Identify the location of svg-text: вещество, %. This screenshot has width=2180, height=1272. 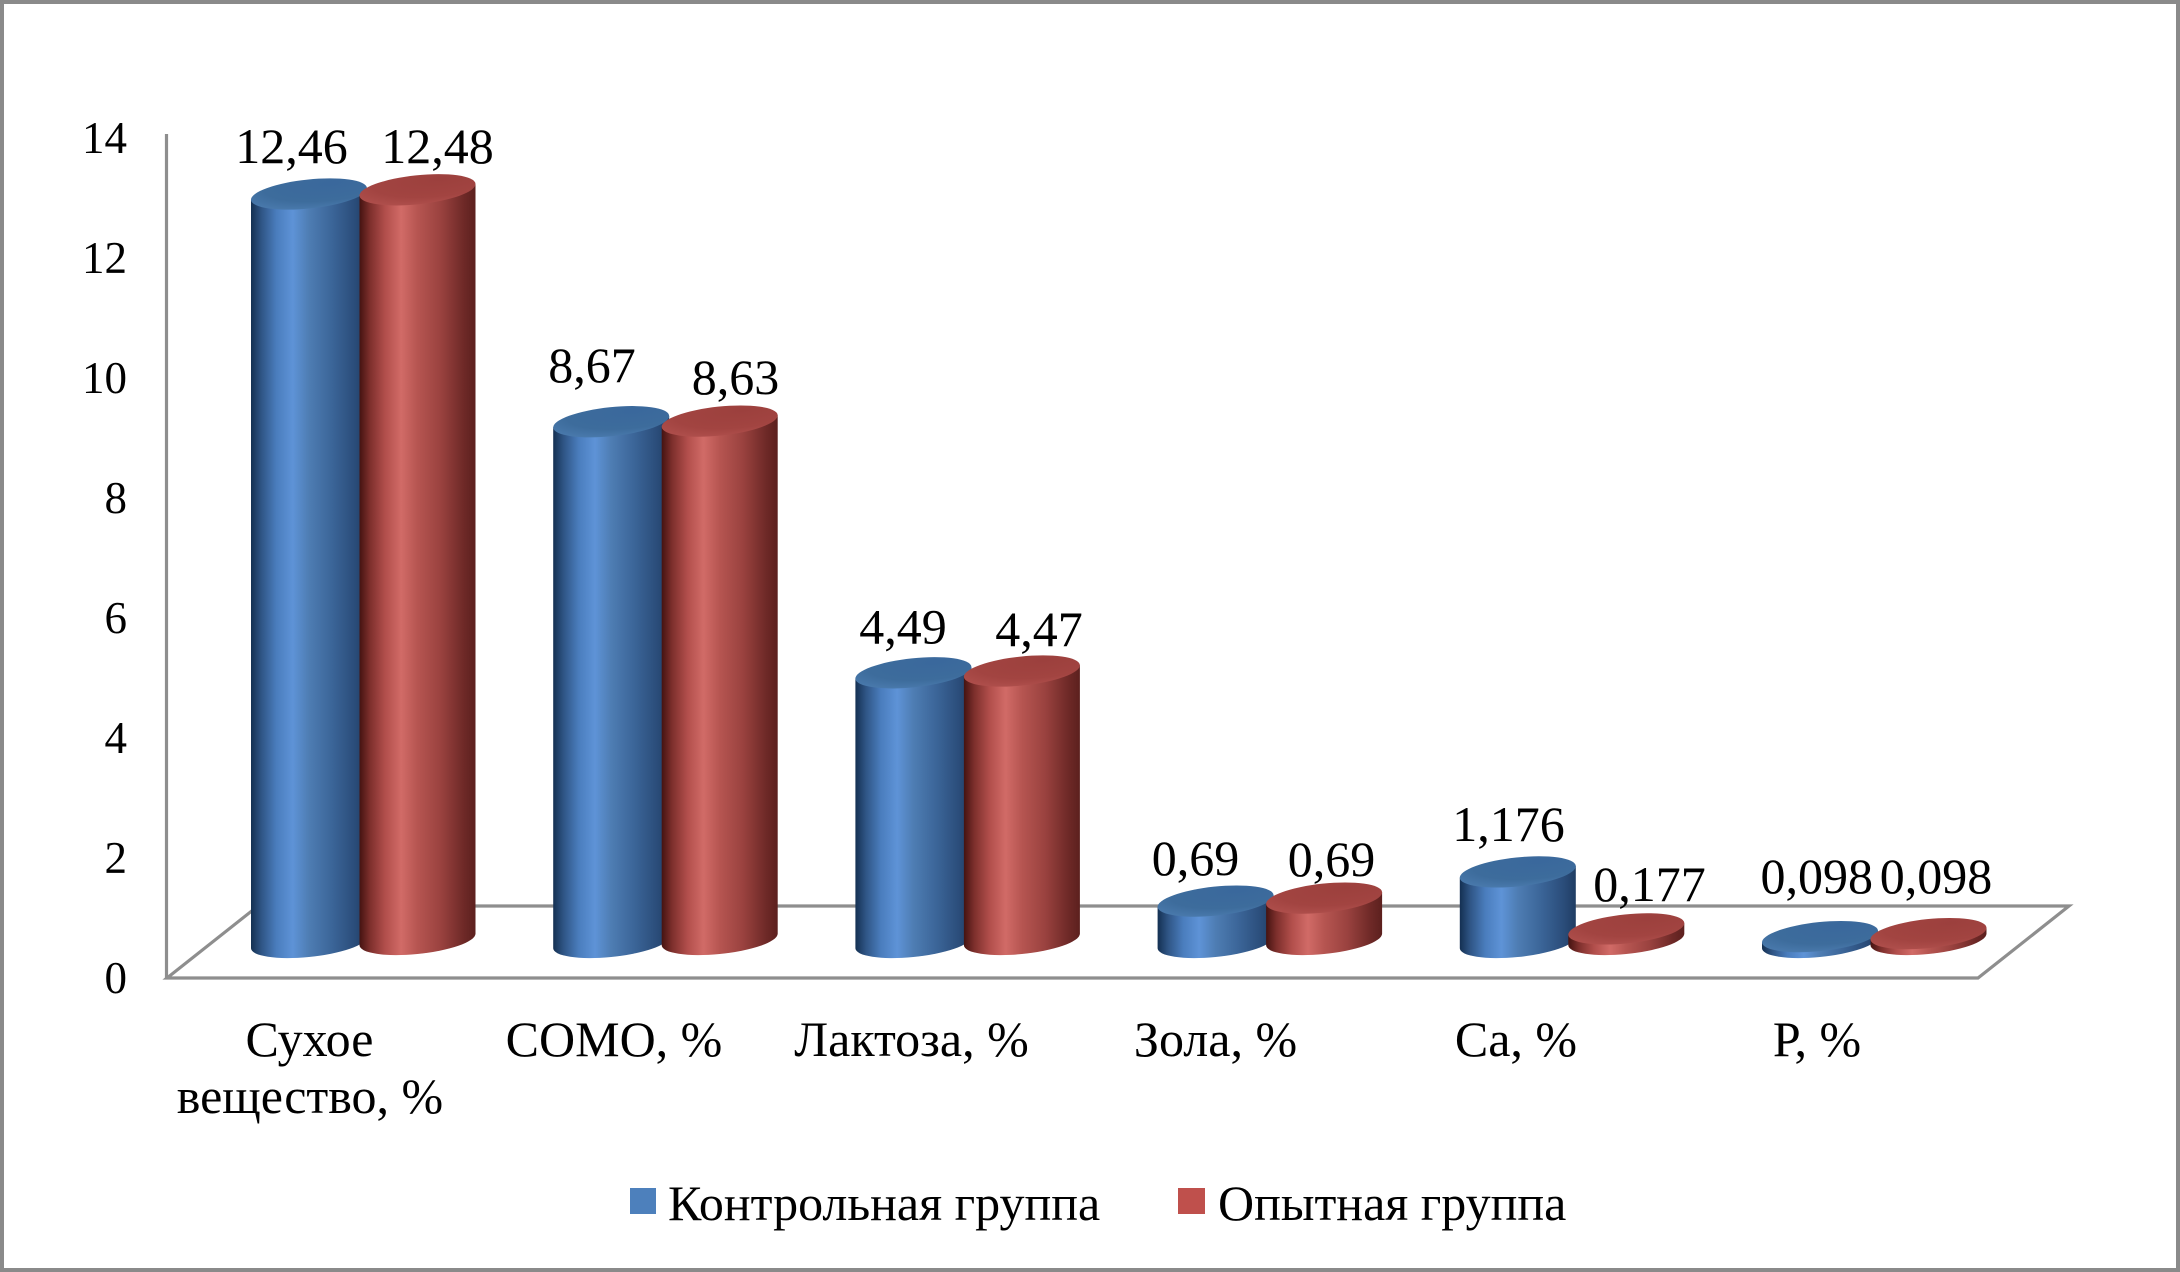
(310, 1096).